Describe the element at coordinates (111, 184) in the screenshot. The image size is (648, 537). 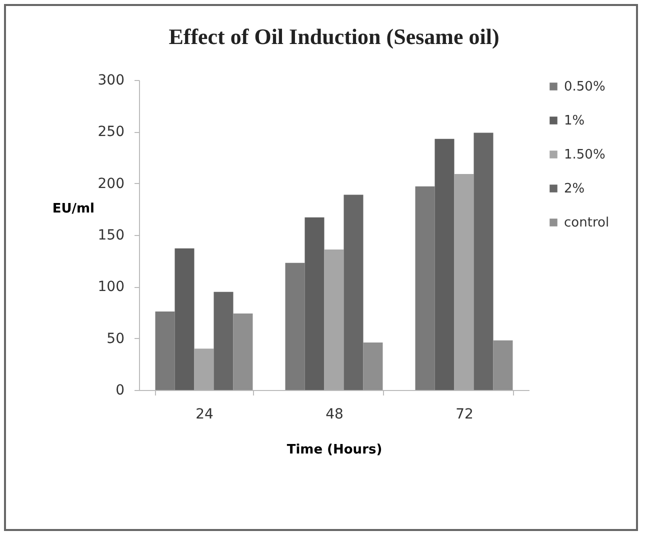
I see `y-tick-label: 200` at that location.